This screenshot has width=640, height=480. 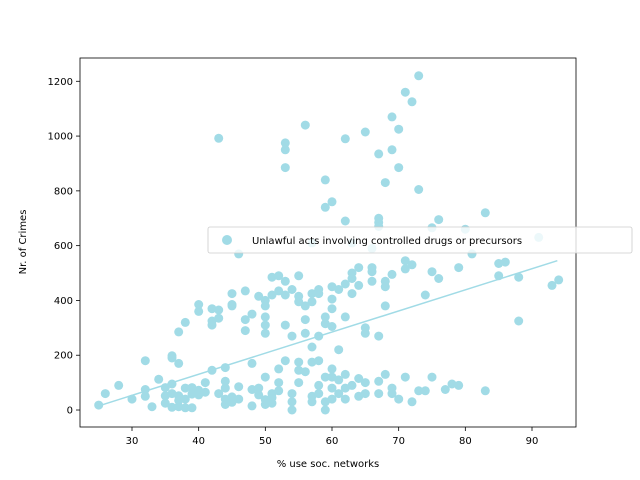 What do you see at coordinates (227, 240) in the screenshot?
I see `legend-marker` at bounding box center [227, 240].